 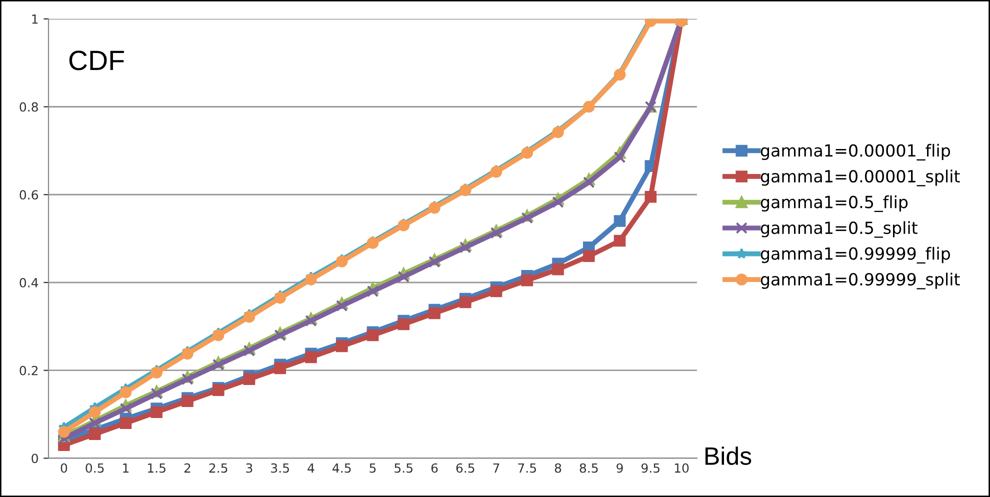 What do you see at coordinates (681, 468) in the screenshot?
I see `x-tick-label: 10` at bounding box center [681, 468].